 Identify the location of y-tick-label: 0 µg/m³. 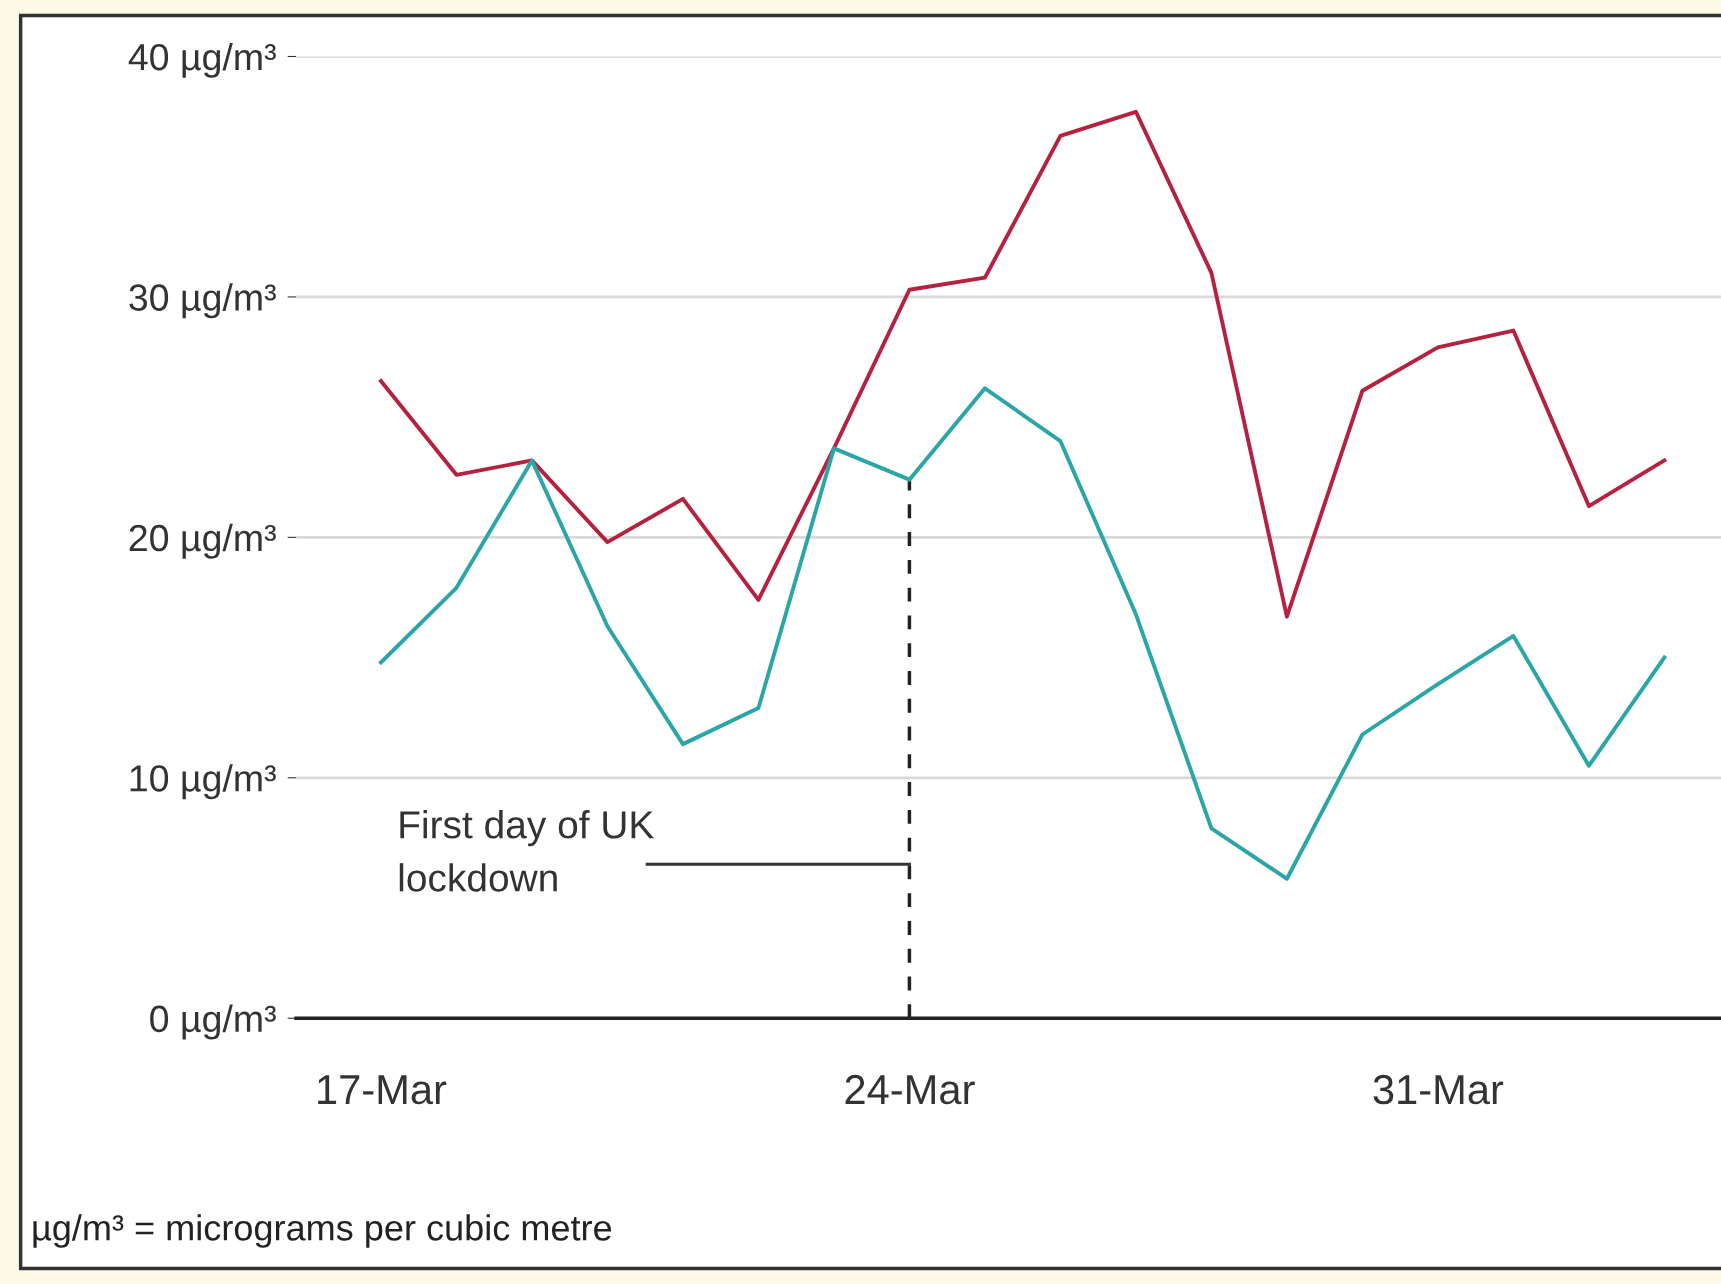
(213, 1022).